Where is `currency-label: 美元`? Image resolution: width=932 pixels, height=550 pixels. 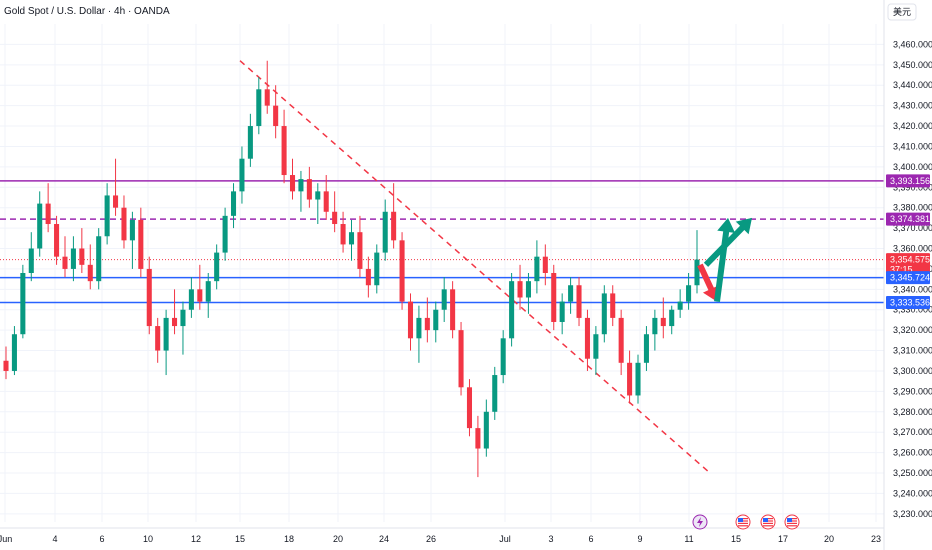
currency-label: 美元 is located at coordinates (902, 11).